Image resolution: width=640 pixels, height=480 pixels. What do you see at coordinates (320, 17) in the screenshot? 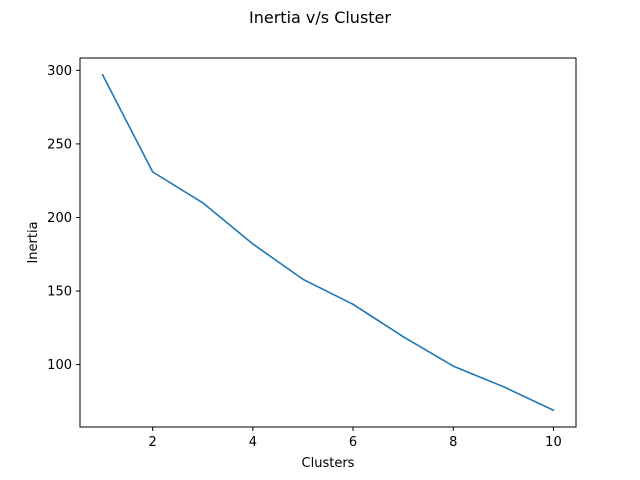
I see `chart-title: Inertia v/s Cluster` at bounding box center [320, 17].